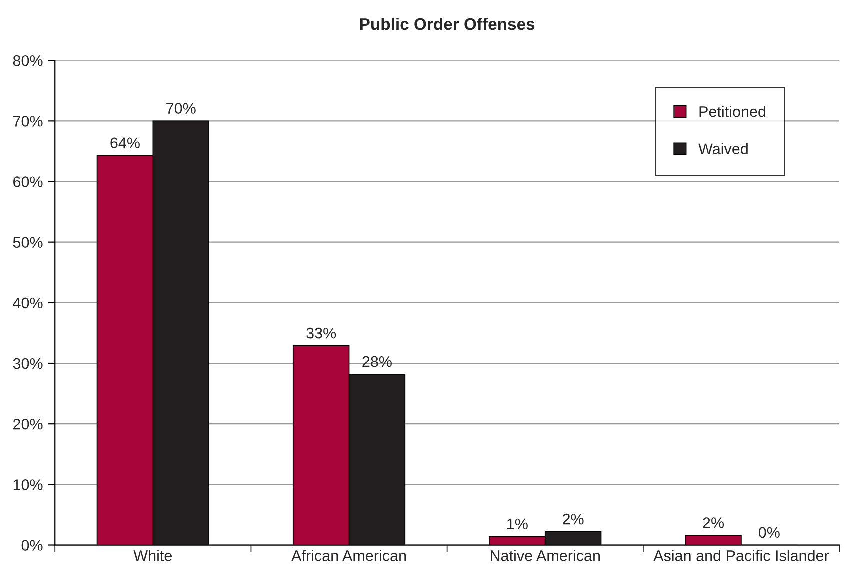 The width and height of the screenshot is (848, 577). I want to click on legend-label: Petitioned, so click(733, 112).